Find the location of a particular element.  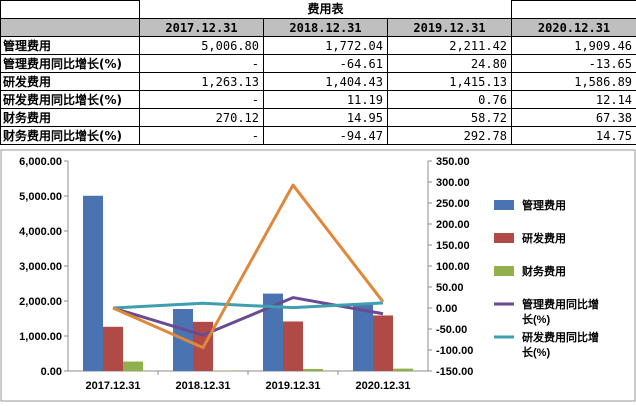

table-cell: -64.61 is located at coordinates (326, 64).